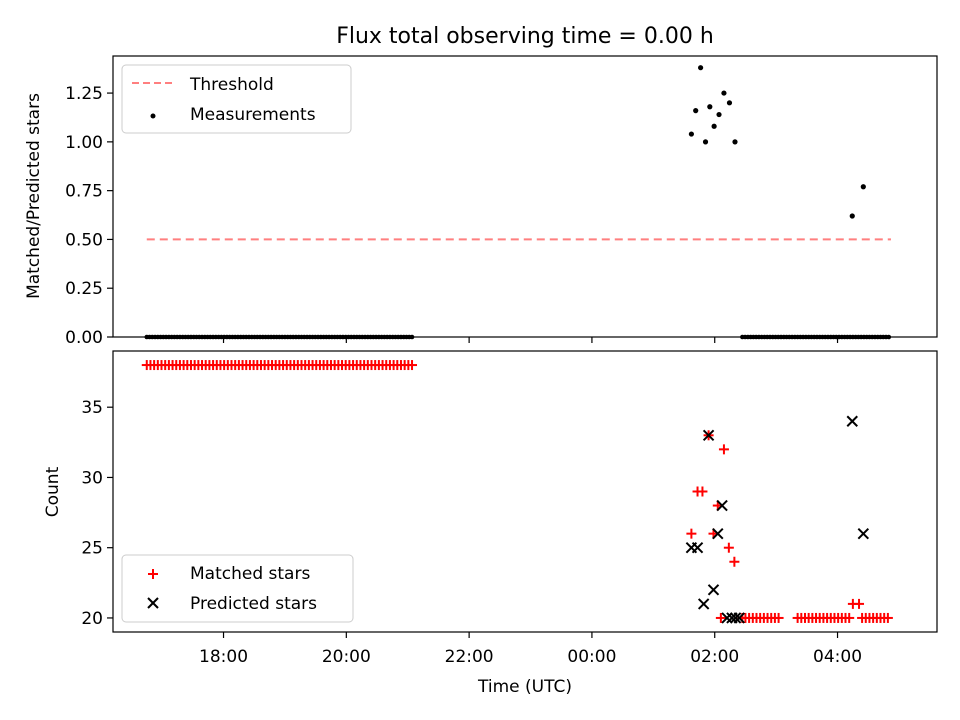 Image resolution: width=960 pixels, height=720 pixels. I want to click on legend-matched-swatch, so click(153, 574).